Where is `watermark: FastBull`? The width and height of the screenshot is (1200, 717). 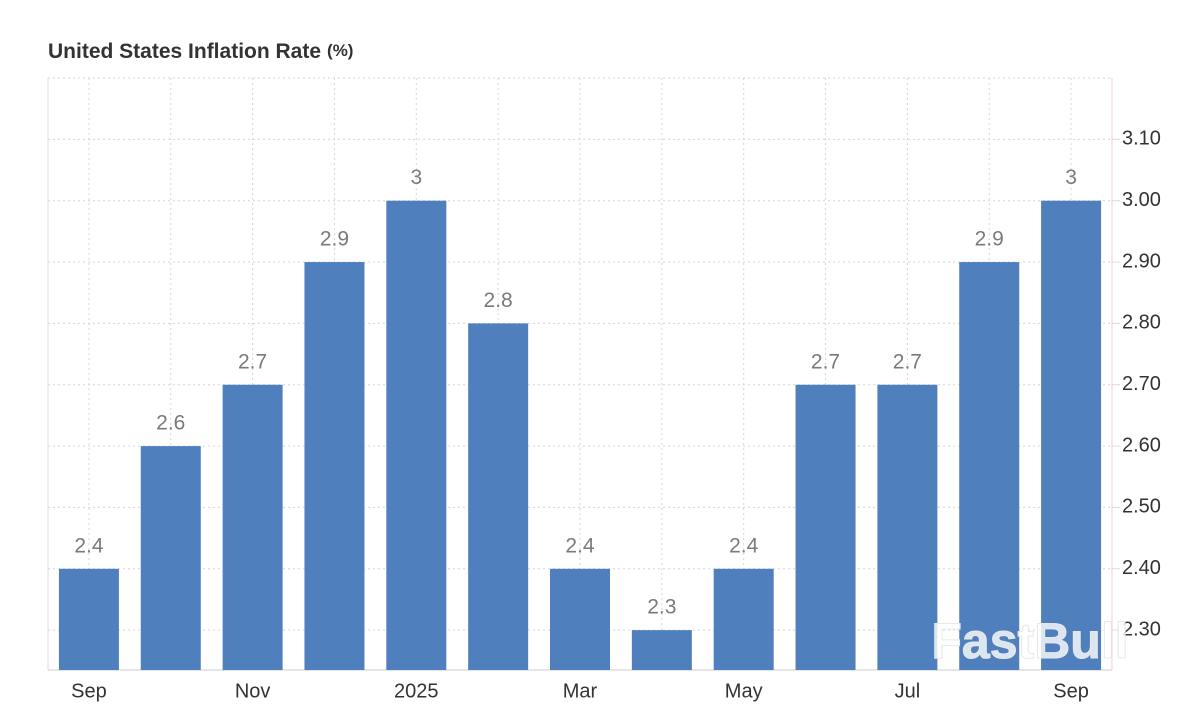 watermark: FastBull is located at coordinates (1029, 641).